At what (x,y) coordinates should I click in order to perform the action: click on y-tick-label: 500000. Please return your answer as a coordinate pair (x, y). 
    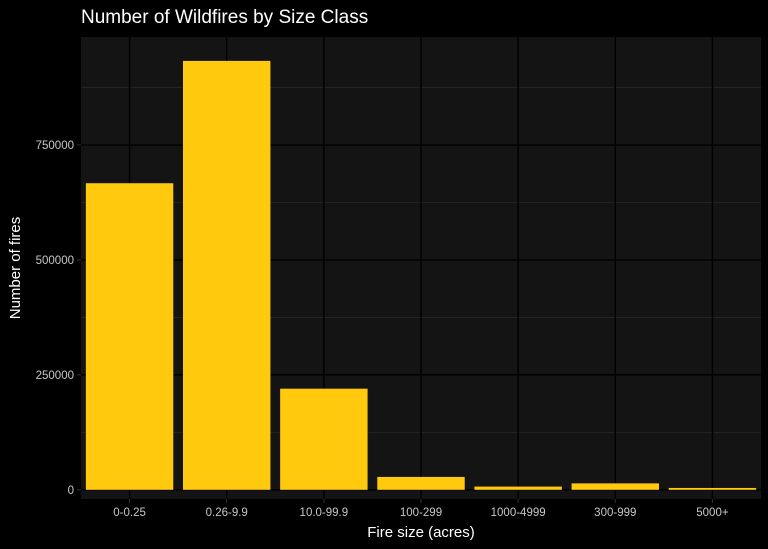
    Looking at the image, I should click on (55, 261).